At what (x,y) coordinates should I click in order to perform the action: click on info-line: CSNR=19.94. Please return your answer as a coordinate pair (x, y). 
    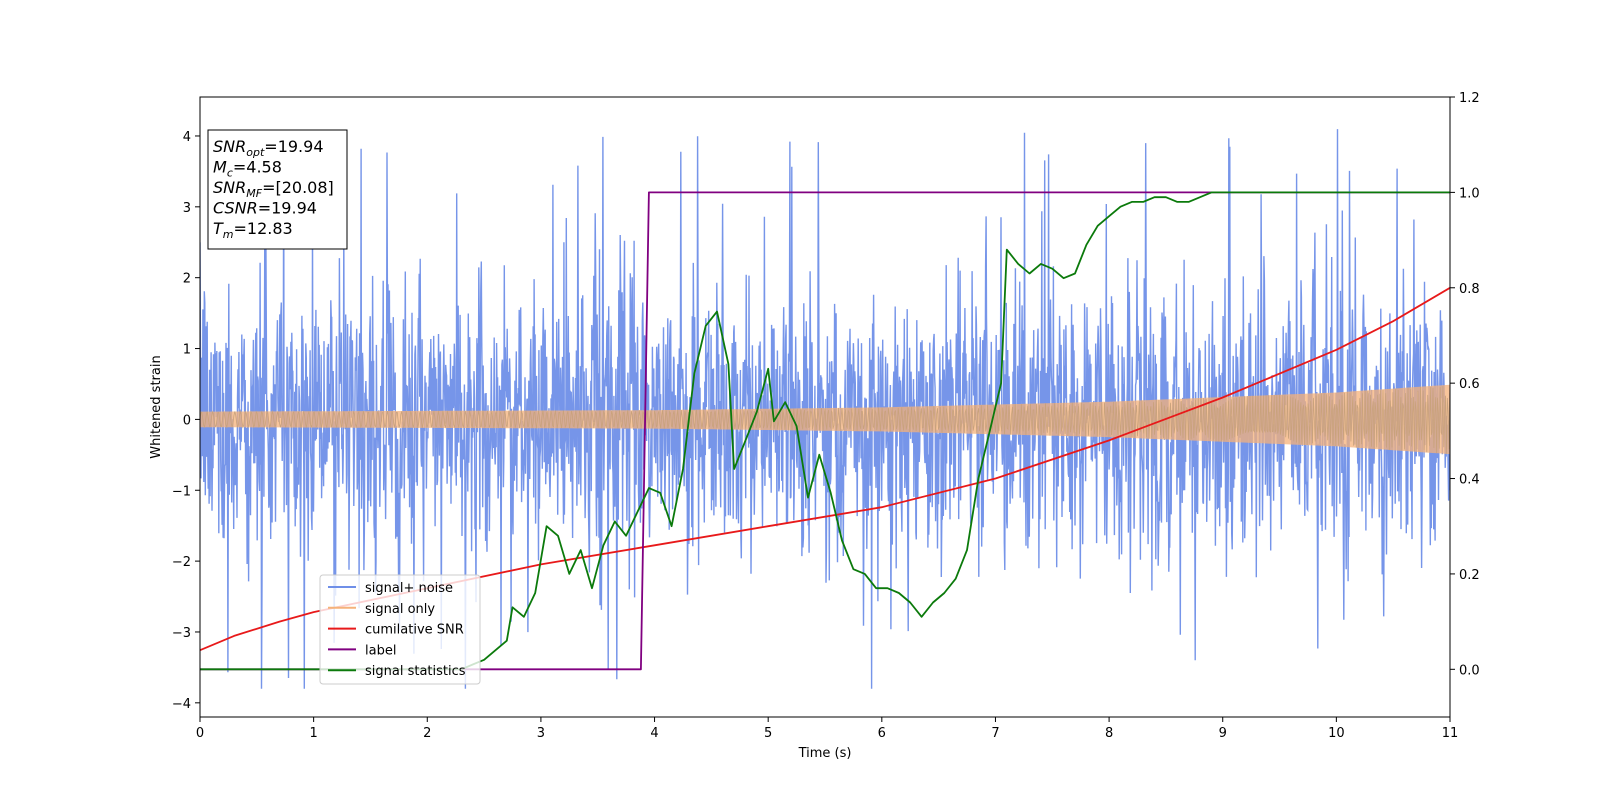
    Looking at the image, I should click on (265, 208).